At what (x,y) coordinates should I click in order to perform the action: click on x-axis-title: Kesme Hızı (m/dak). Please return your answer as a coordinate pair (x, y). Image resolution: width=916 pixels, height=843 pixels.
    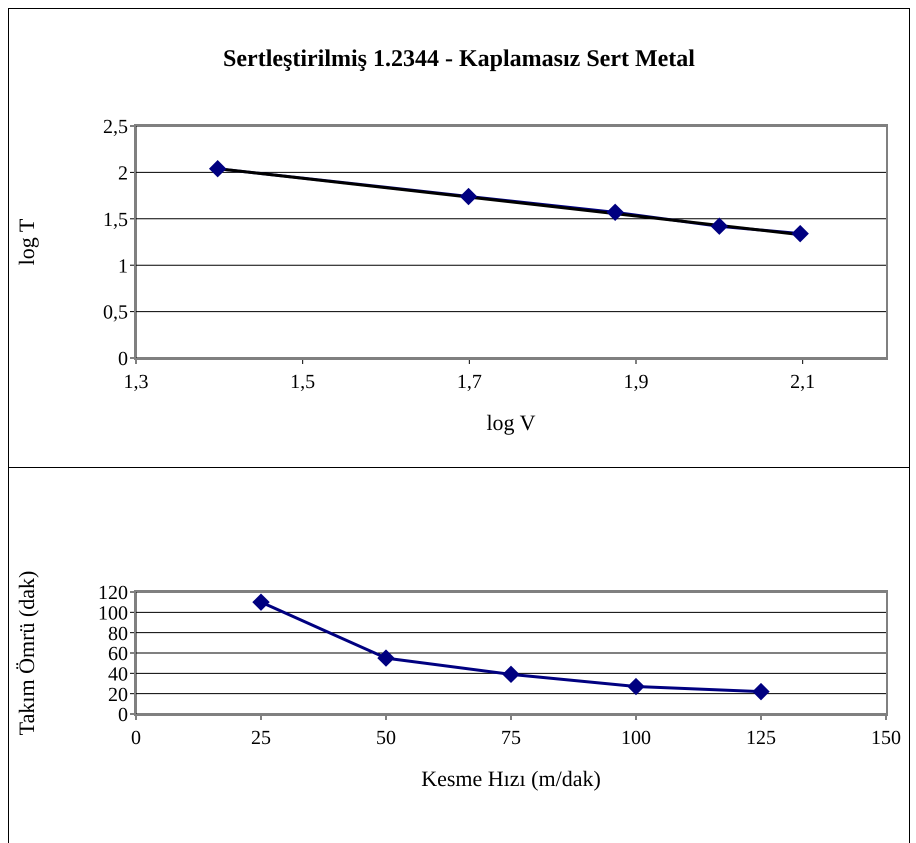
    Looking at the image, I should click on (511, 778).